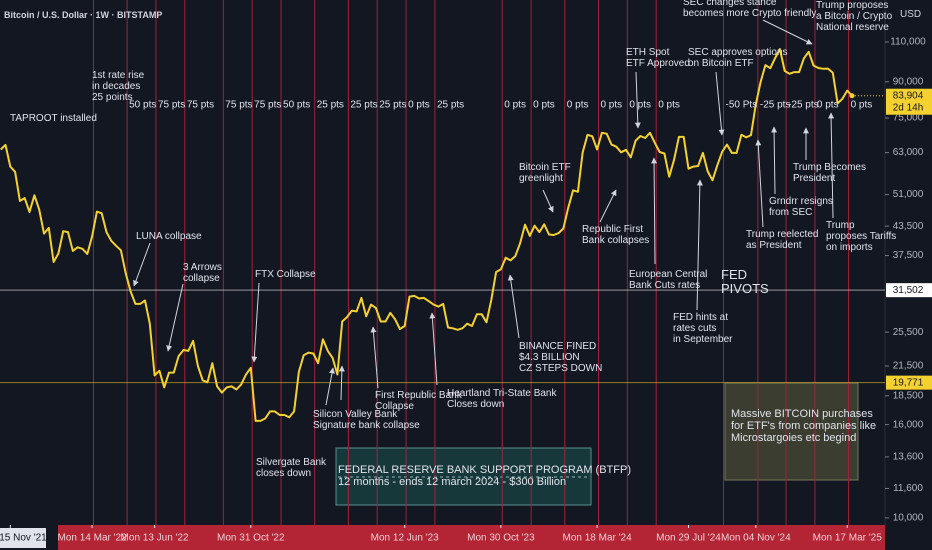 This screenshot has width=932, height=550. What do you see at coordinates (911, 14) in the screenshot?
I see `currency-label: USD` at bounding box center [911, 14].